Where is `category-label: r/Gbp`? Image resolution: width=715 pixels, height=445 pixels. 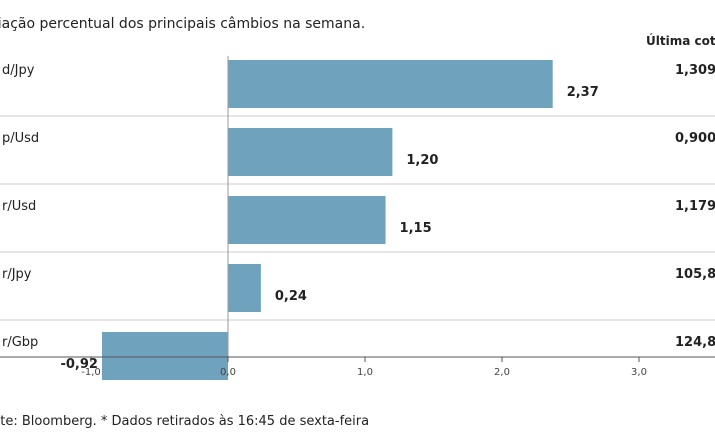
category-label: r/Gbp is located at coordinates (20, 342).